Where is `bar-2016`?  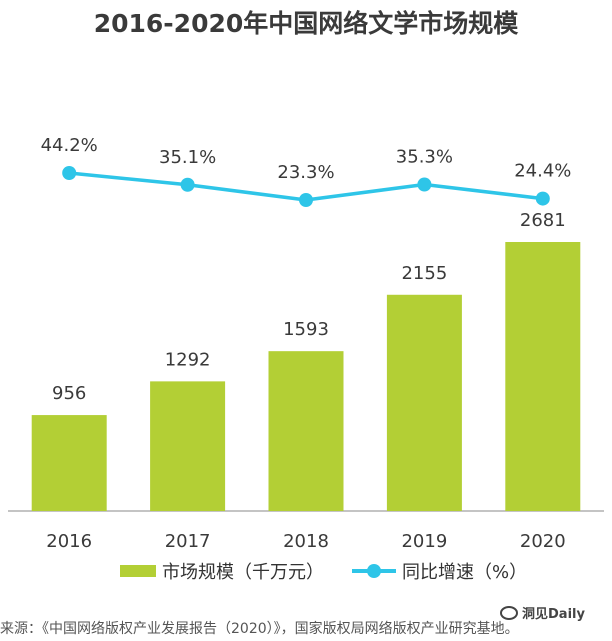 bar-2016 is located at coordinates (69, 463).